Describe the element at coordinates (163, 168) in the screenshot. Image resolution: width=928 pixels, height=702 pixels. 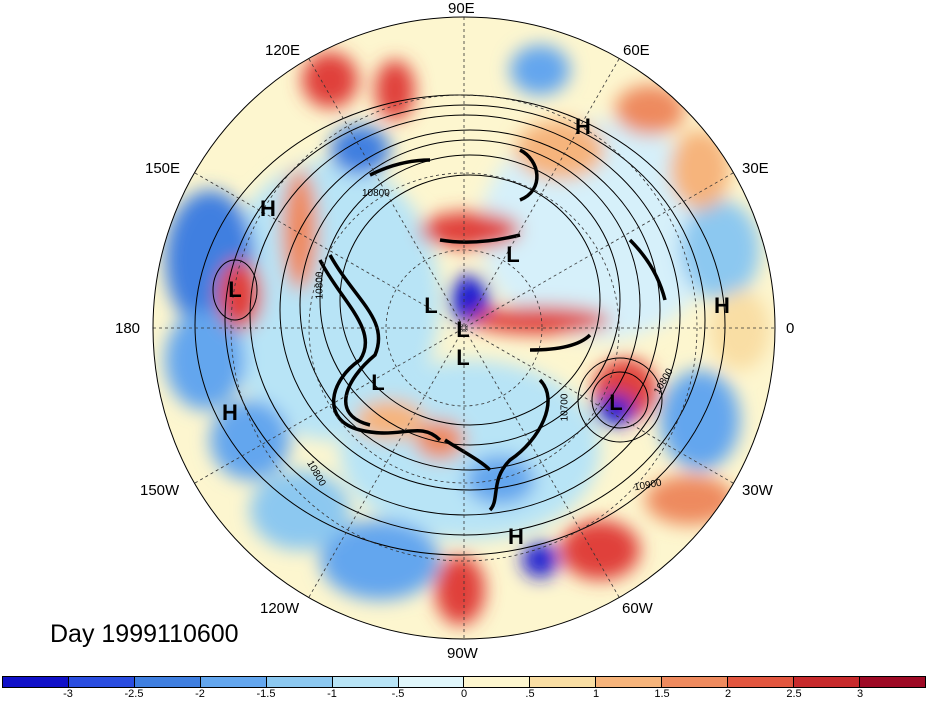
I see `lon-label-150e: 150E` at that location.